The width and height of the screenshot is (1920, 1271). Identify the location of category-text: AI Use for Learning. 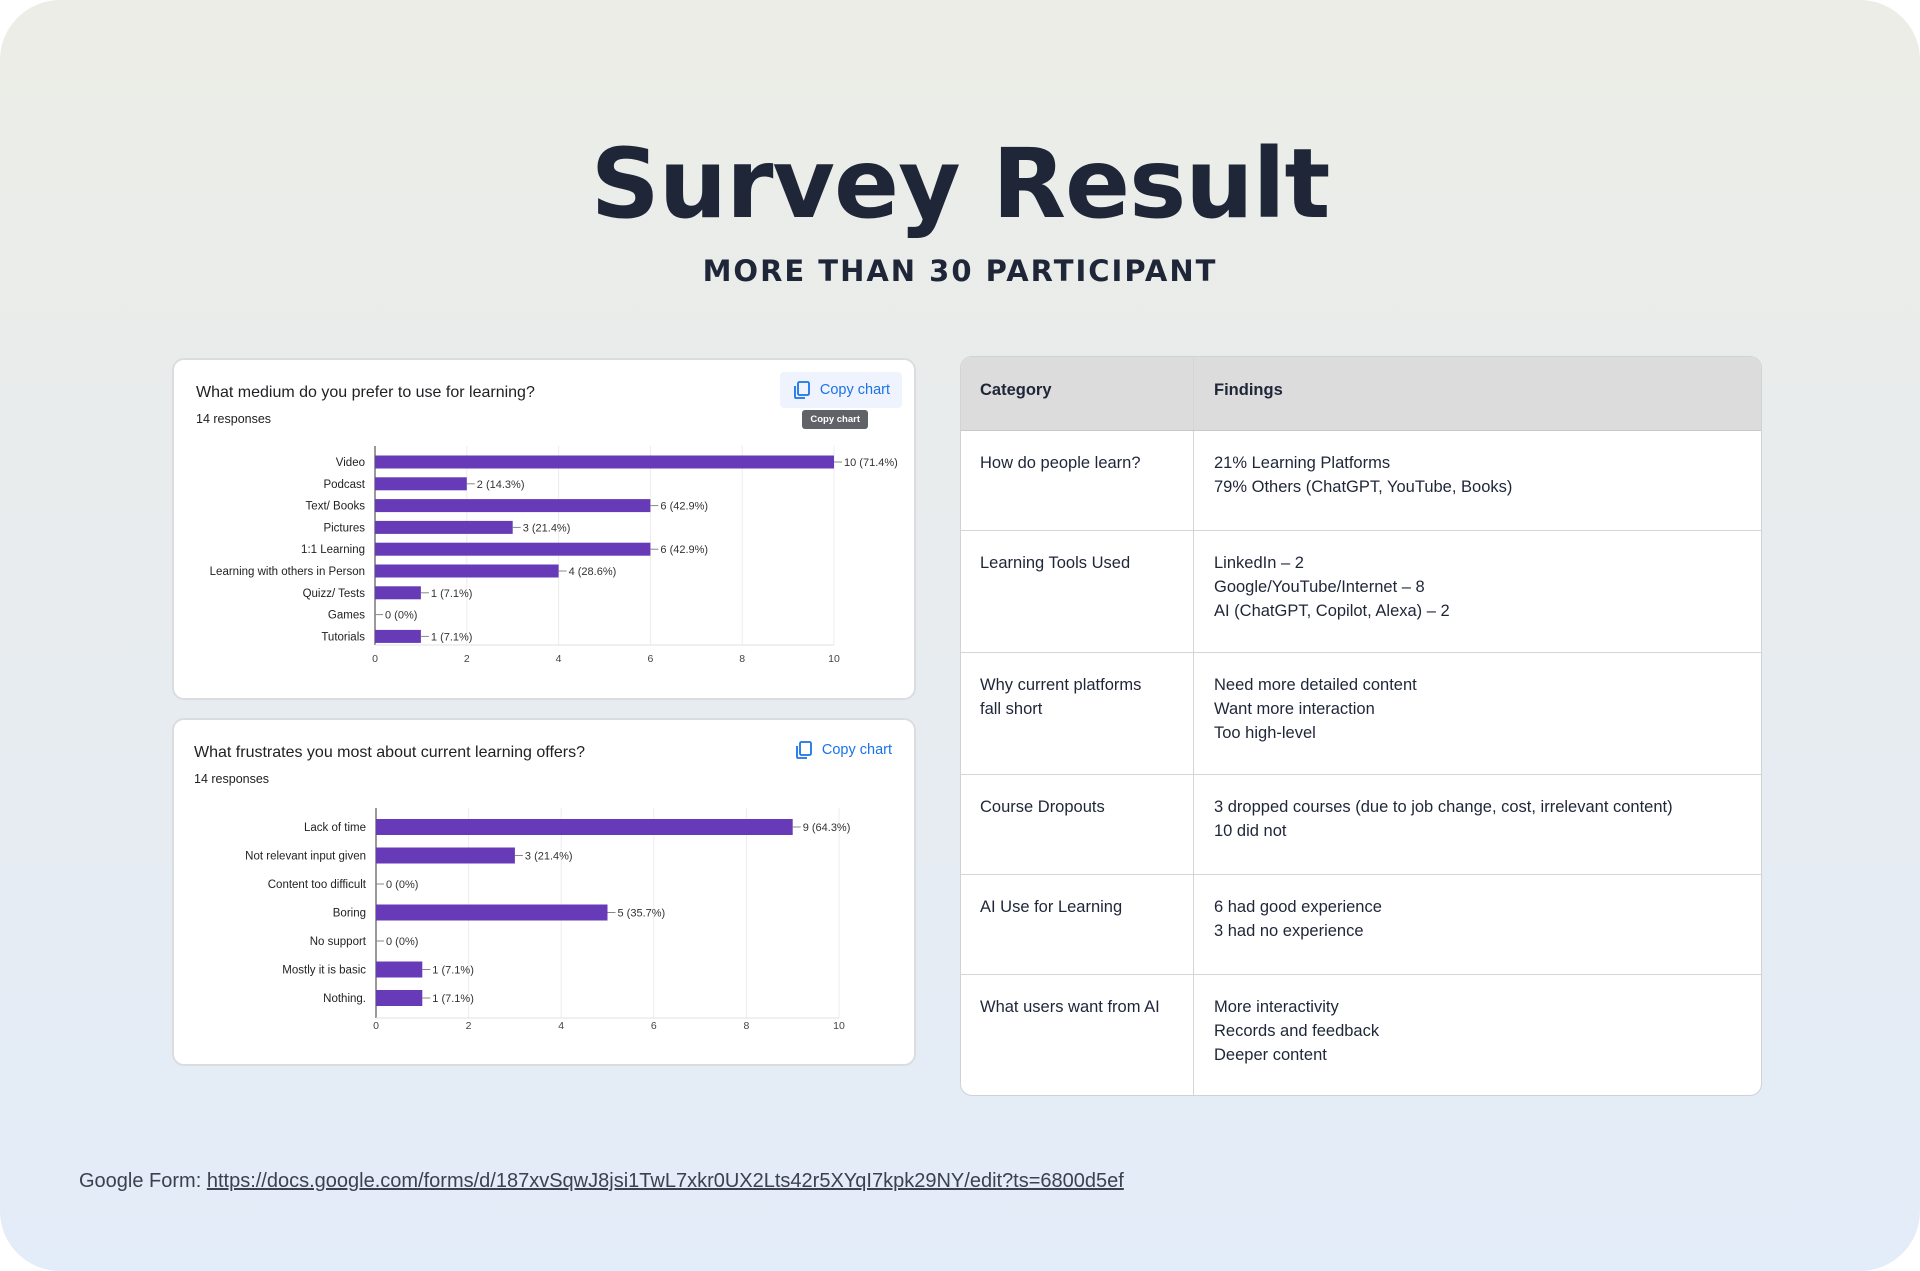
(1051, 907).